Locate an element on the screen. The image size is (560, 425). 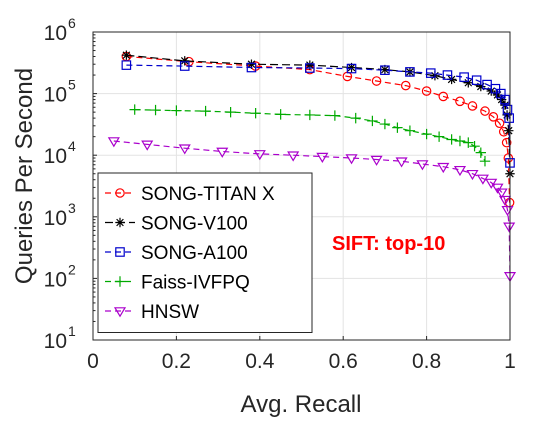
legend-item: HNSW is located at coordinates (152, 312).